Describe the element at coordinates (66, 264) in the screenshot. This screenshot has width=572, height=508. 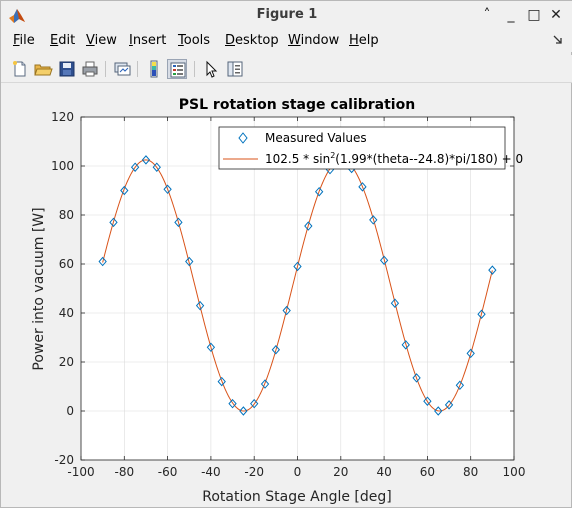
I see `y-tick-label: 60` at that location.